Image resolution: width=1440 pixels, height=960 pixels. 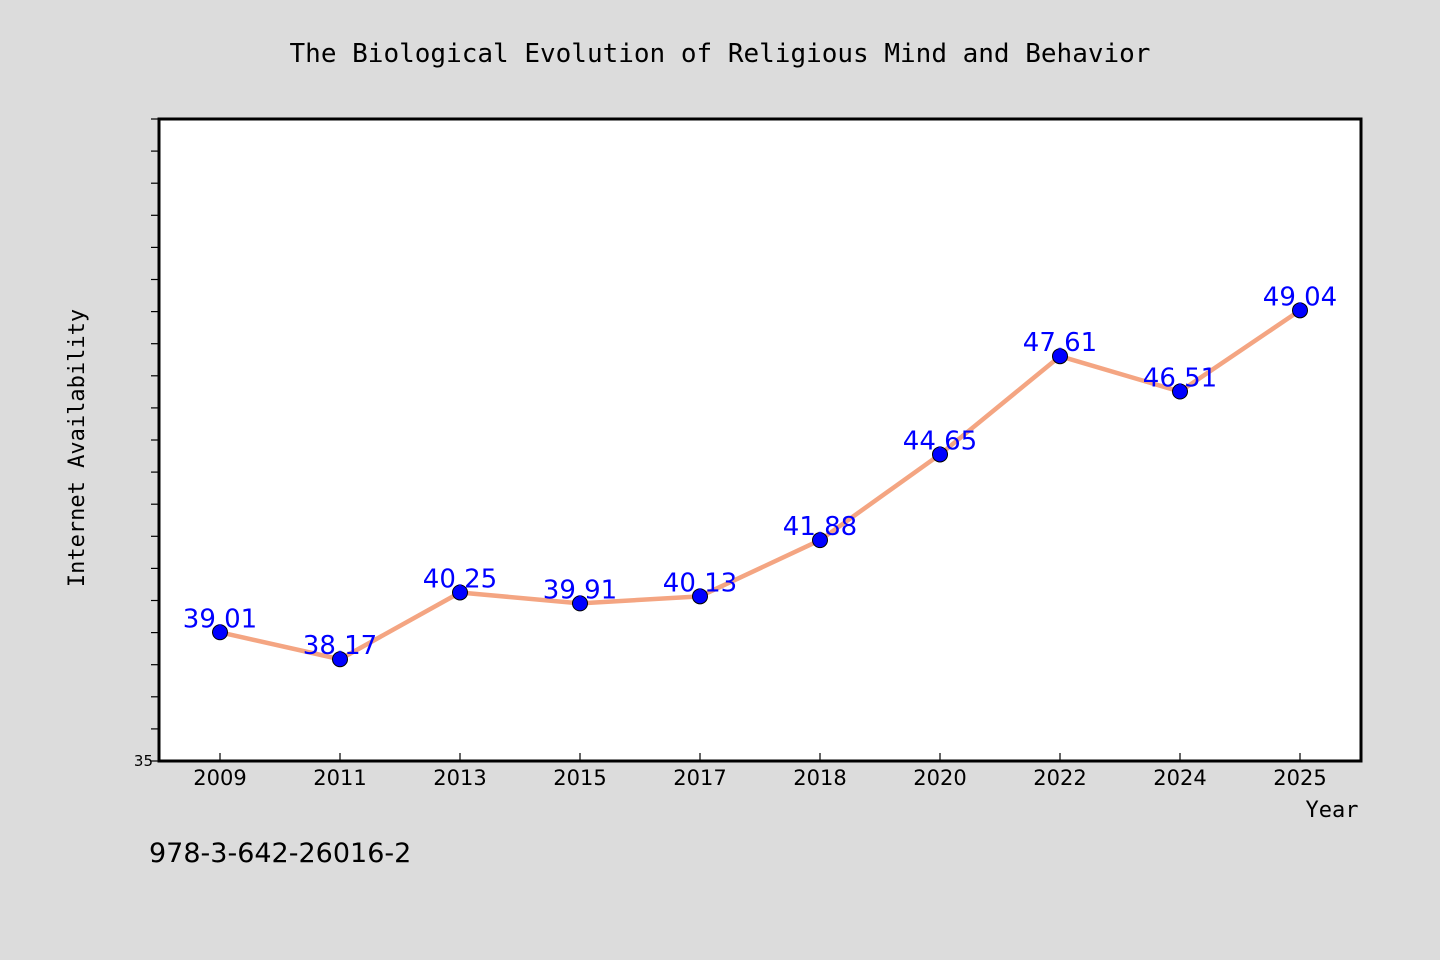 What do you see at coordinates (459, 778) in the screenshot?
I see `x-tick-label: 2013` at bounding box center [459, 778].